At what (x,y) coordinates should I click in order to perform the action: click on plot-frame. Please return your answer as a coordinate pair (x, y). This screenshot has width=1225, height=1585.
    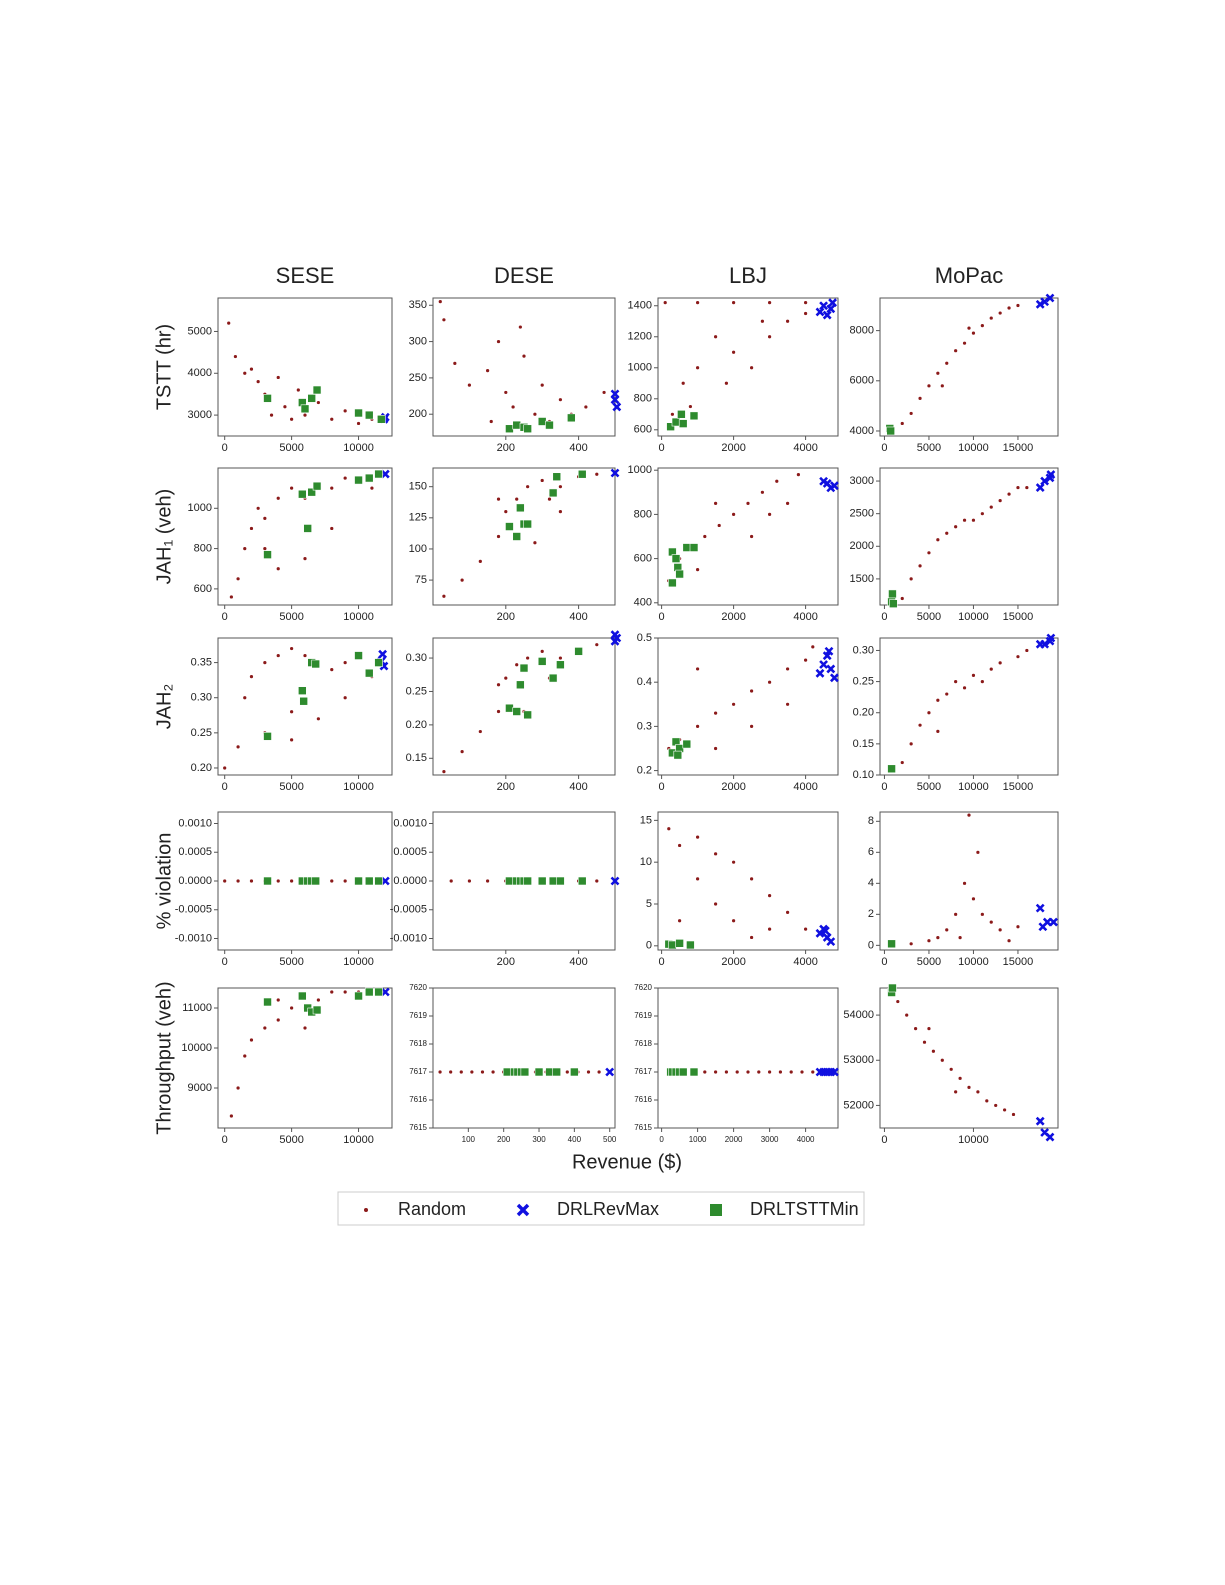
    Looking at the image, I should click on (969, 536).